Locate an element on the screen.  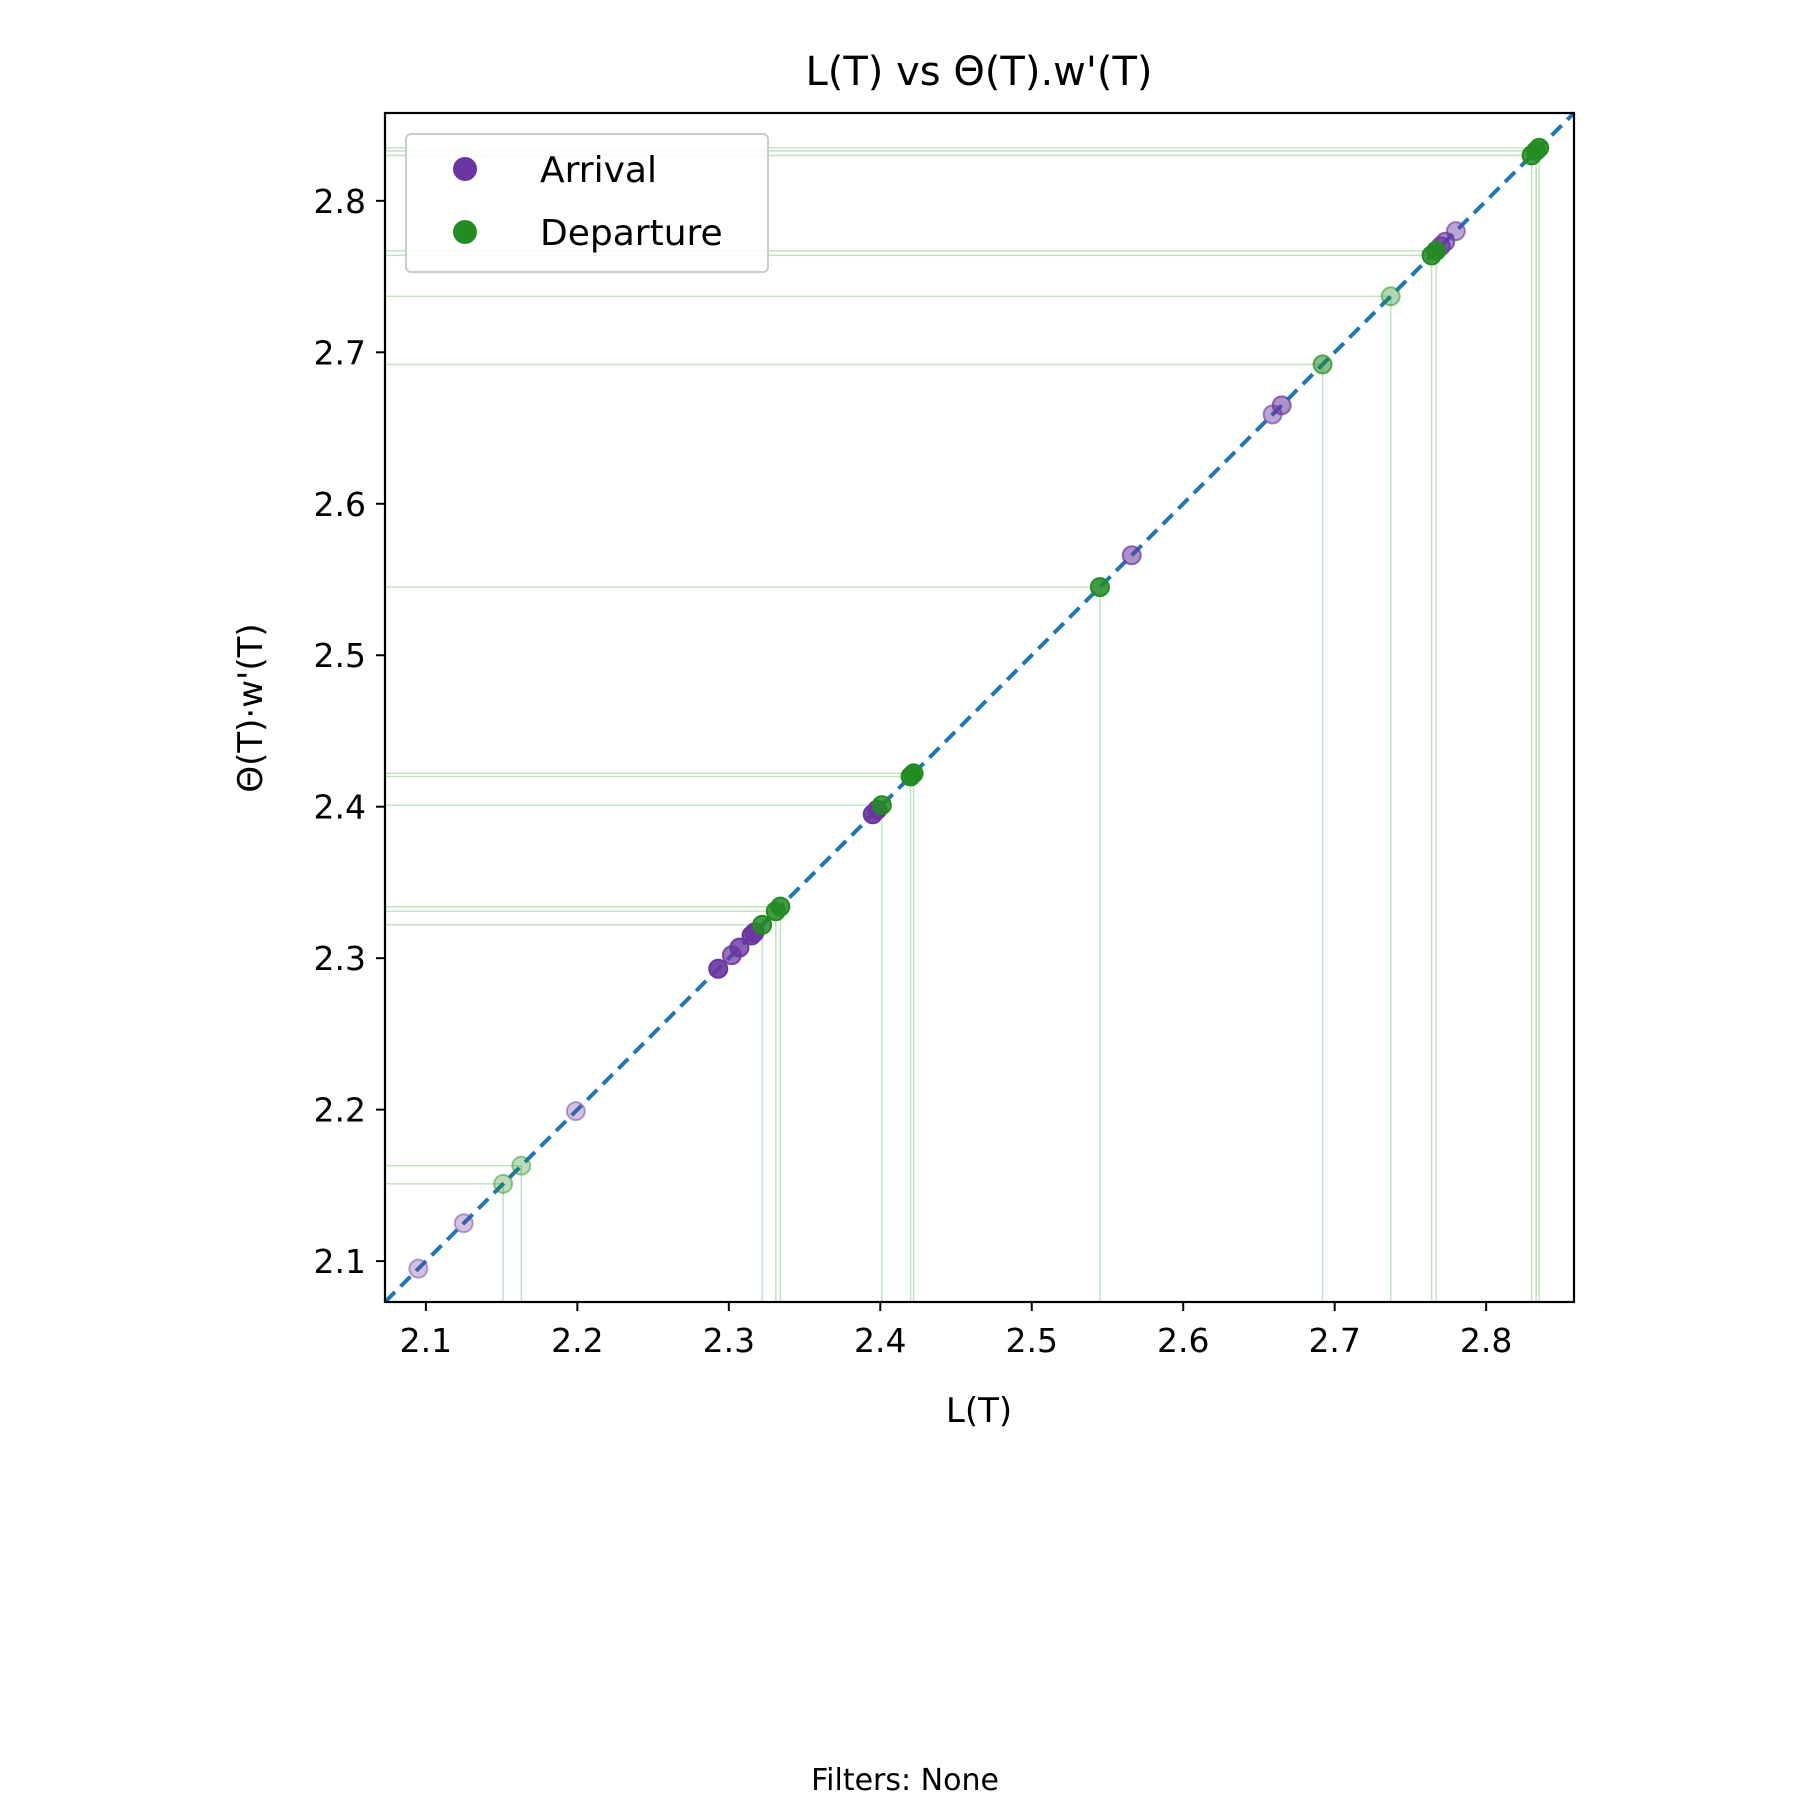
x-tick-label: 2.7 is located at coordinates (1334, 1340).